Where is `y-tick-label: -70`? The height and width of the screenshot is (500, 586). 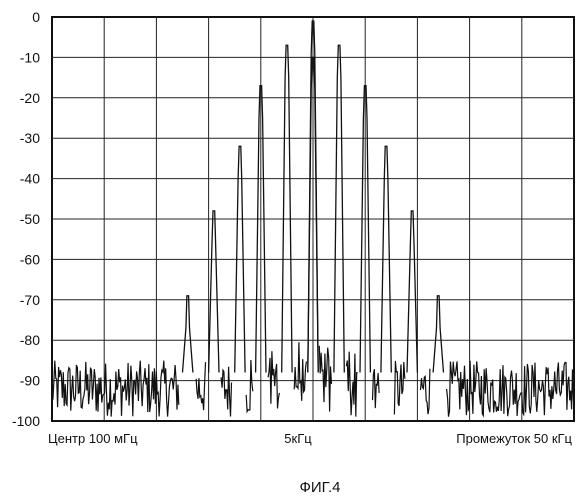 y-tick-label: -70 is located at coordinates (30, 300).